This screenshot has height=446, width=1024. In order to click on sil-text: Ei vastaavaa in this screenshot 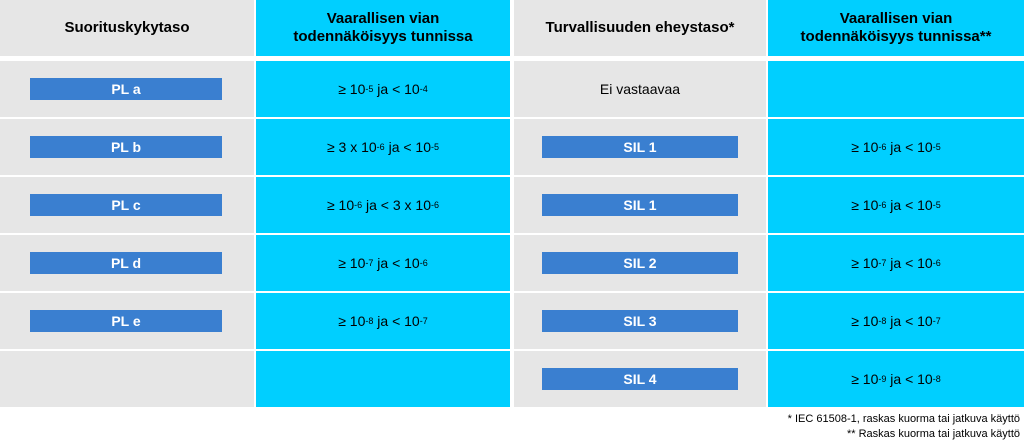, I will do `click(640, 89)`.